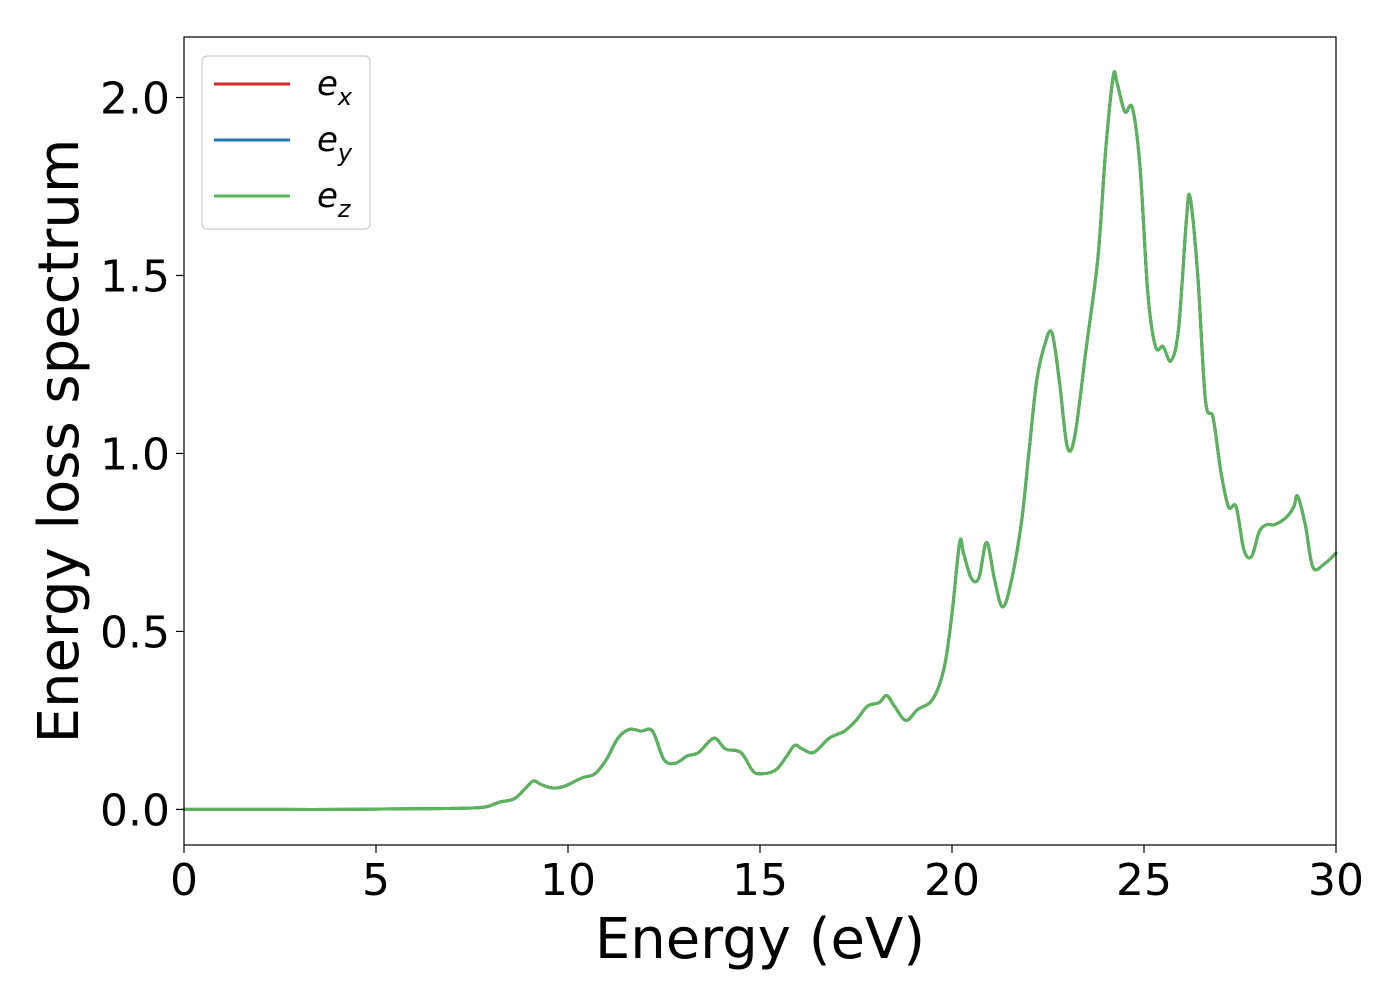 The height and width of the screenshot is (1004, 1400). What do you see at coordinates (1144, 880) in the screenshot?
I see `x-tick-label: 25` at bounding box center [1144, 880].